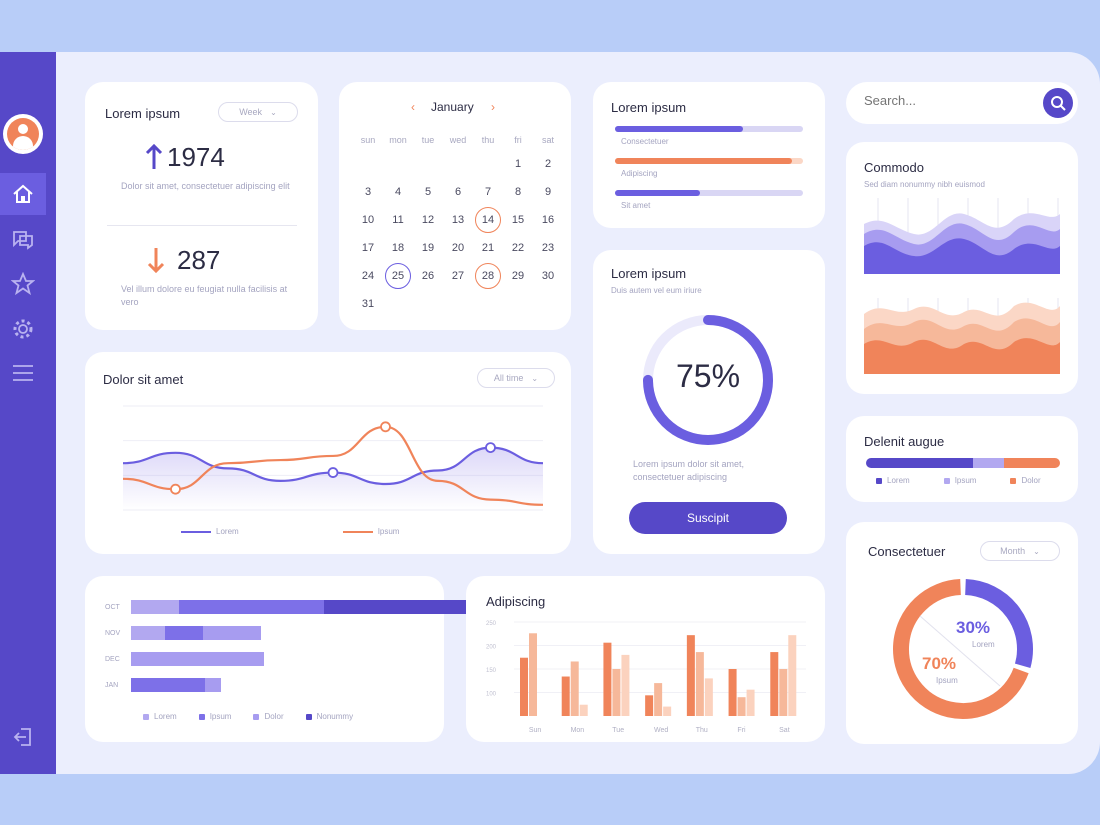 The image size is (1100, 825). I want to click on consectetuer-card: Consectetuer Month ⌄ 30% Lorem 70% Ipsum, so click(962, 633).